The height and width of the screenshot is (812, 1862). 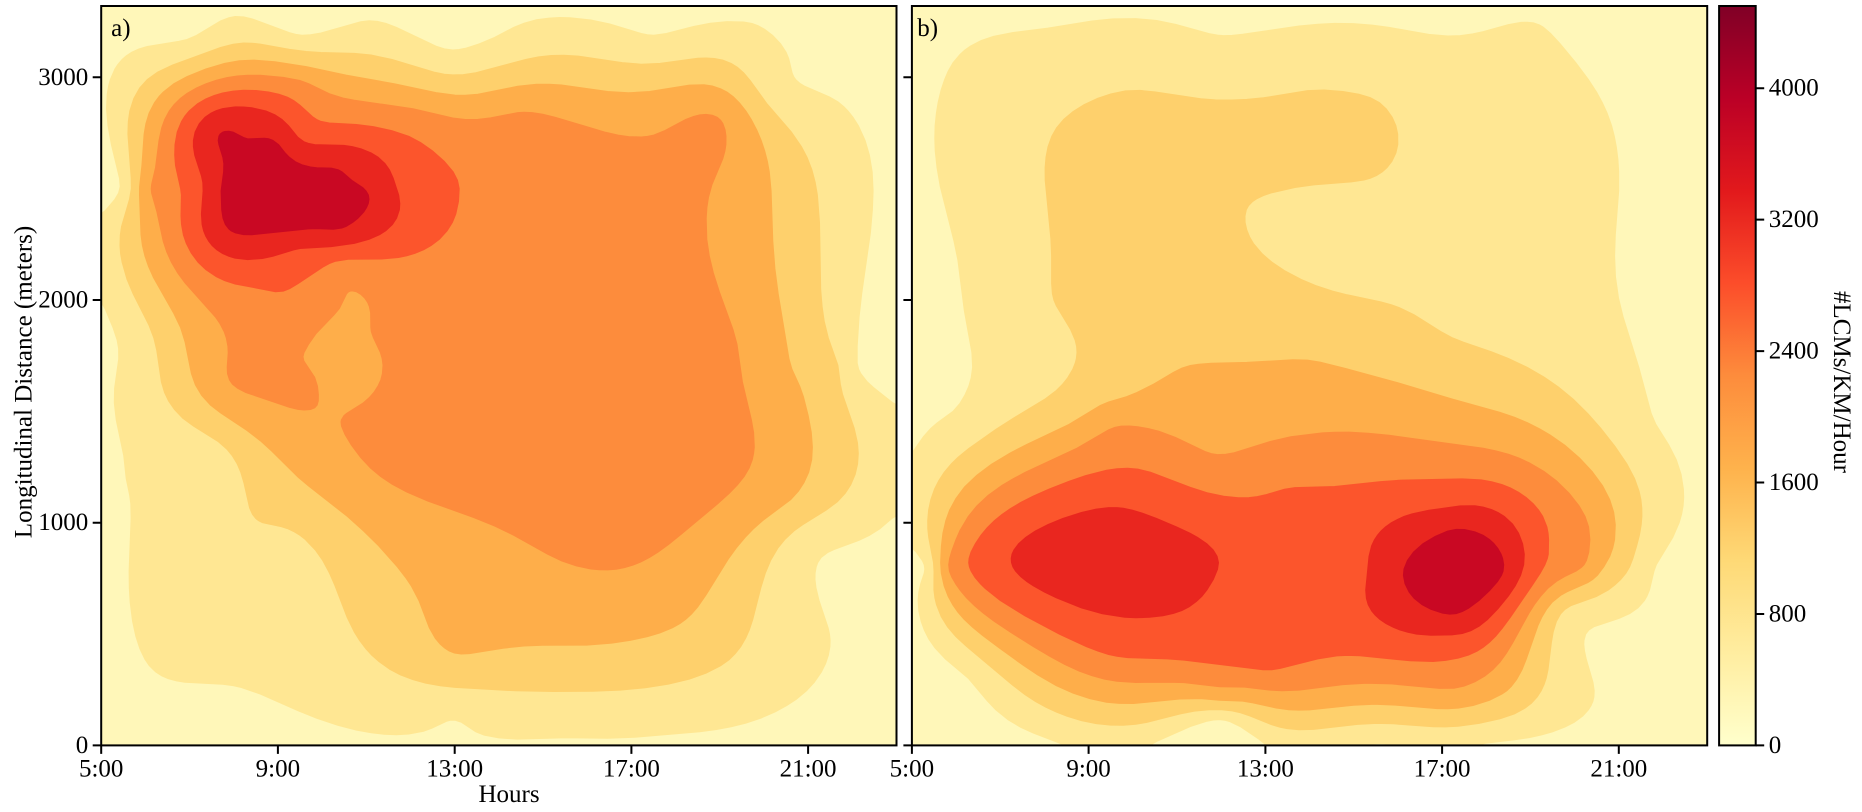 What do you see at coordinates (1794, 351) in the screenshot?
I see `svg-text: 2400` at bounding box center [1794, 351].